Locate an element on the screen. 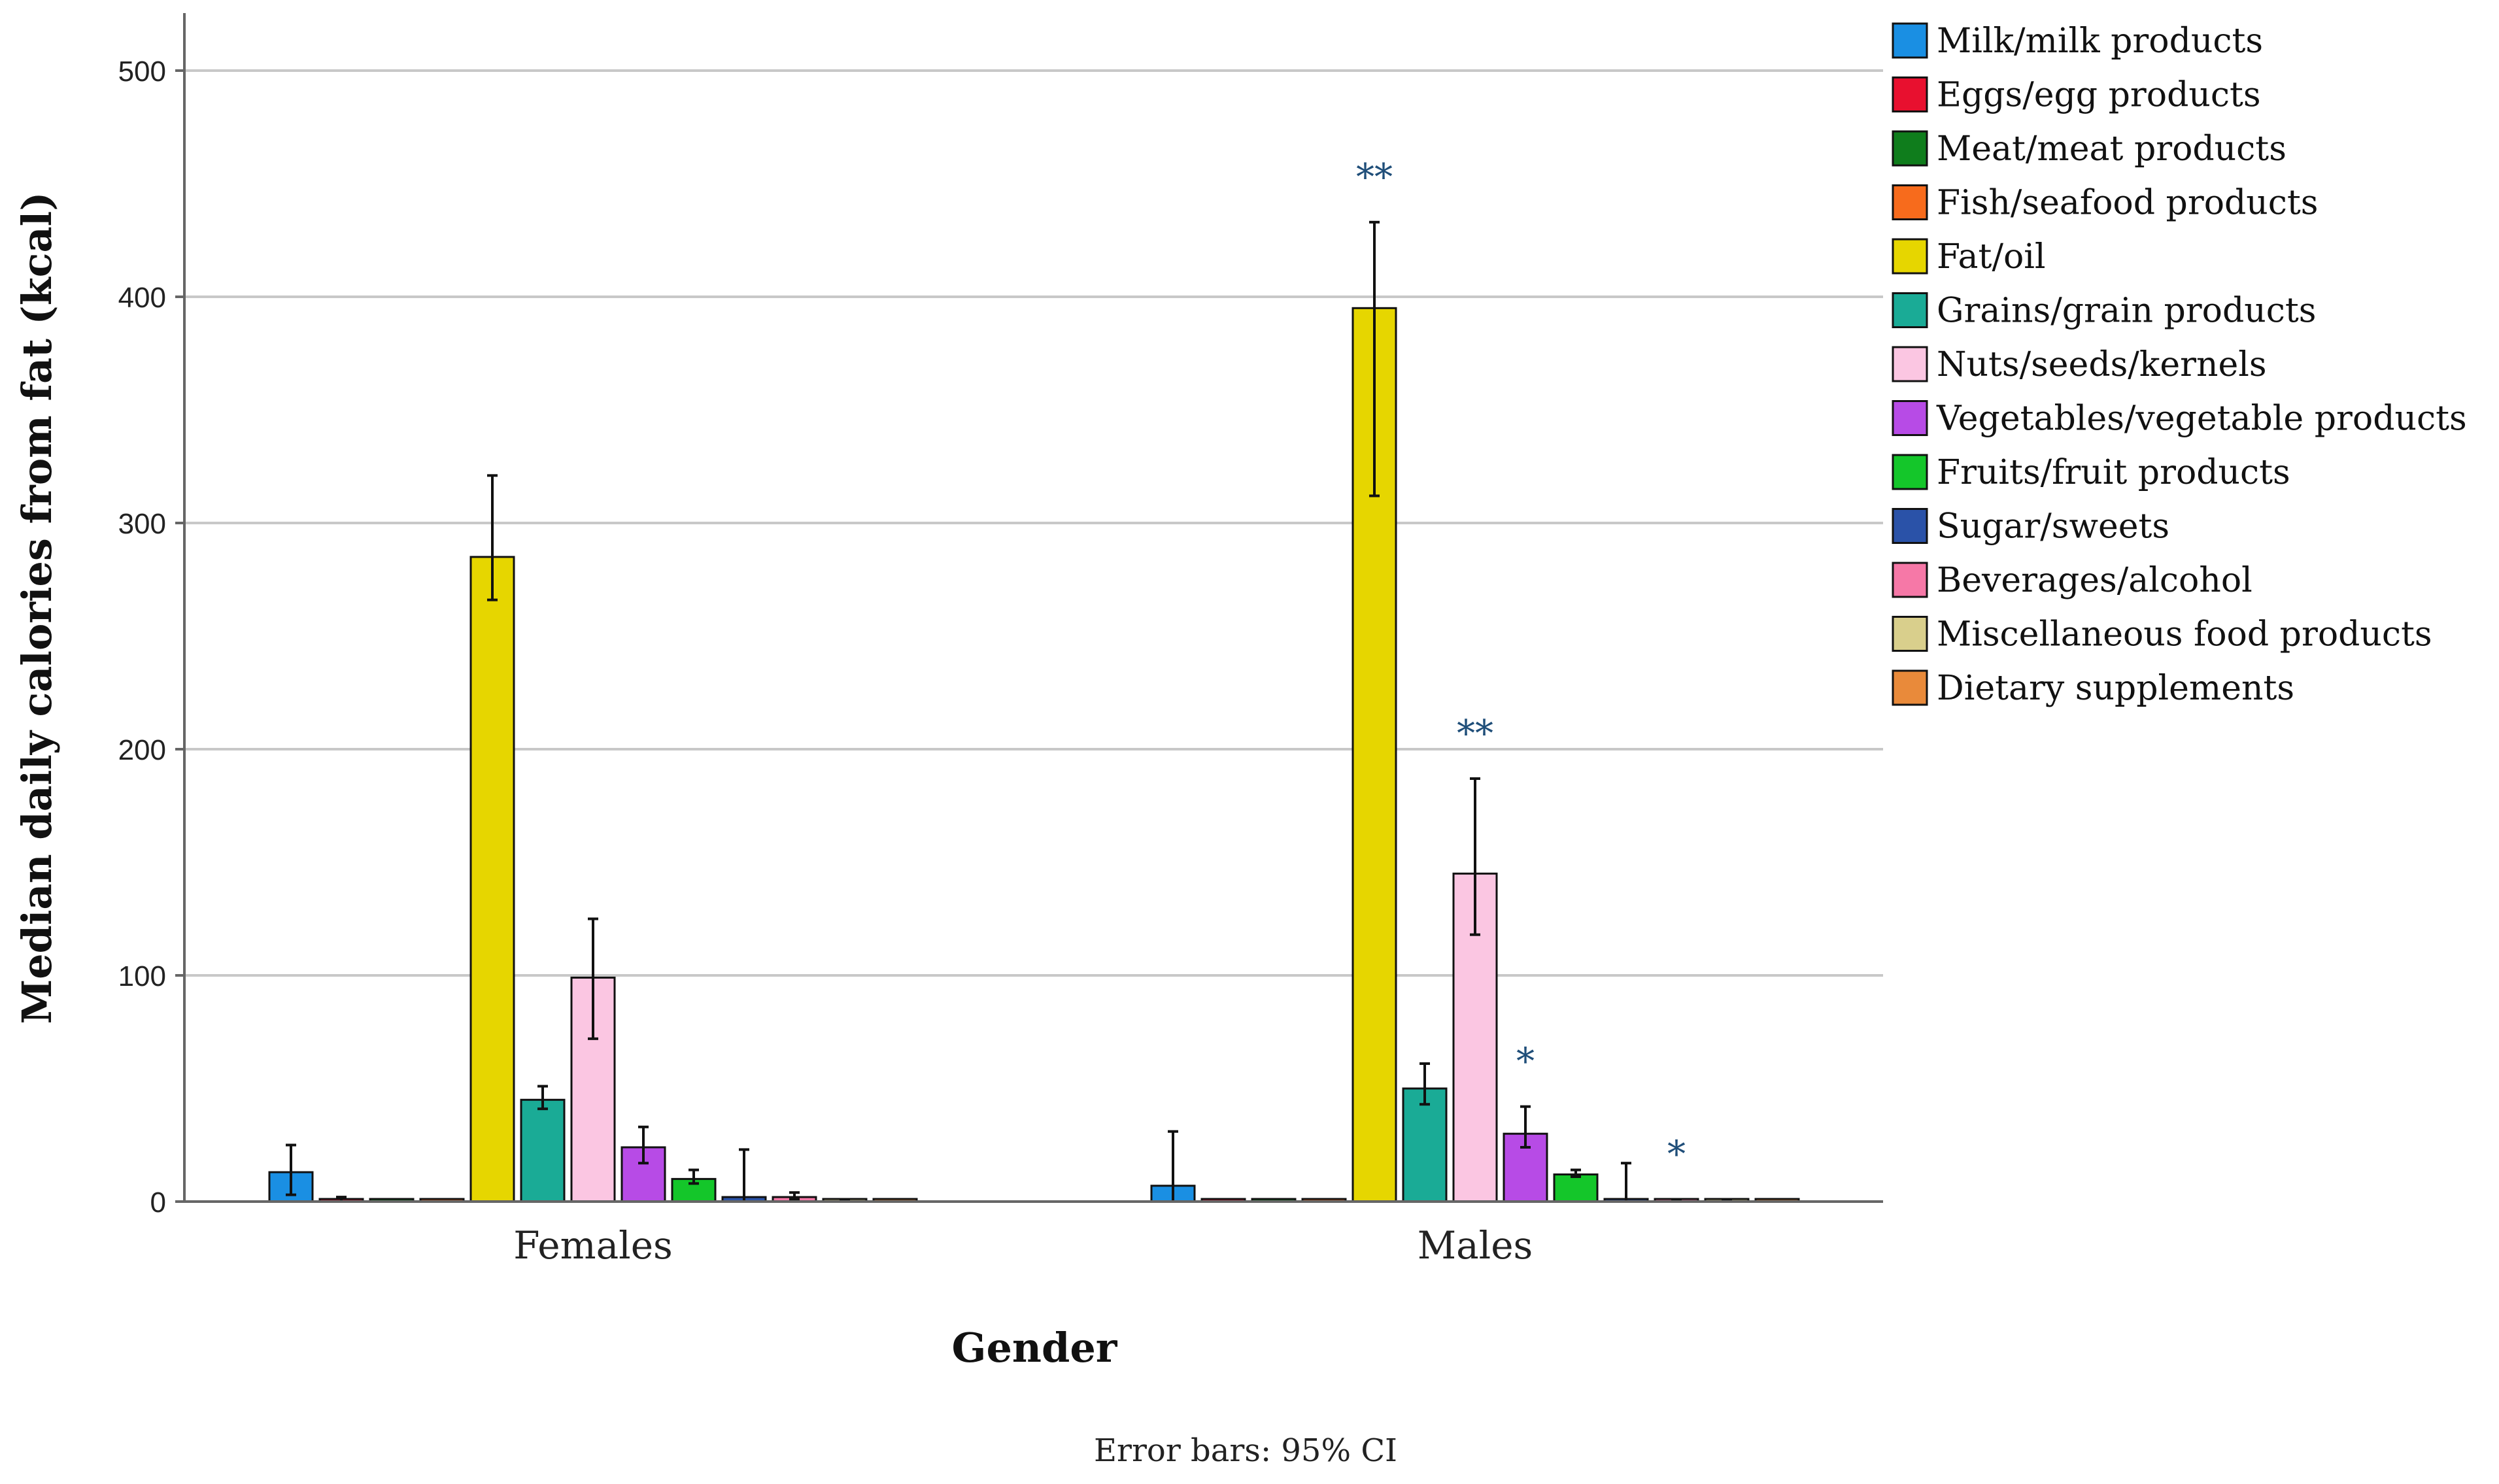 This screenshot has width=2499, height=1484. legend-item-9: Sugar/sweets is located at coordinates (2030, 527).